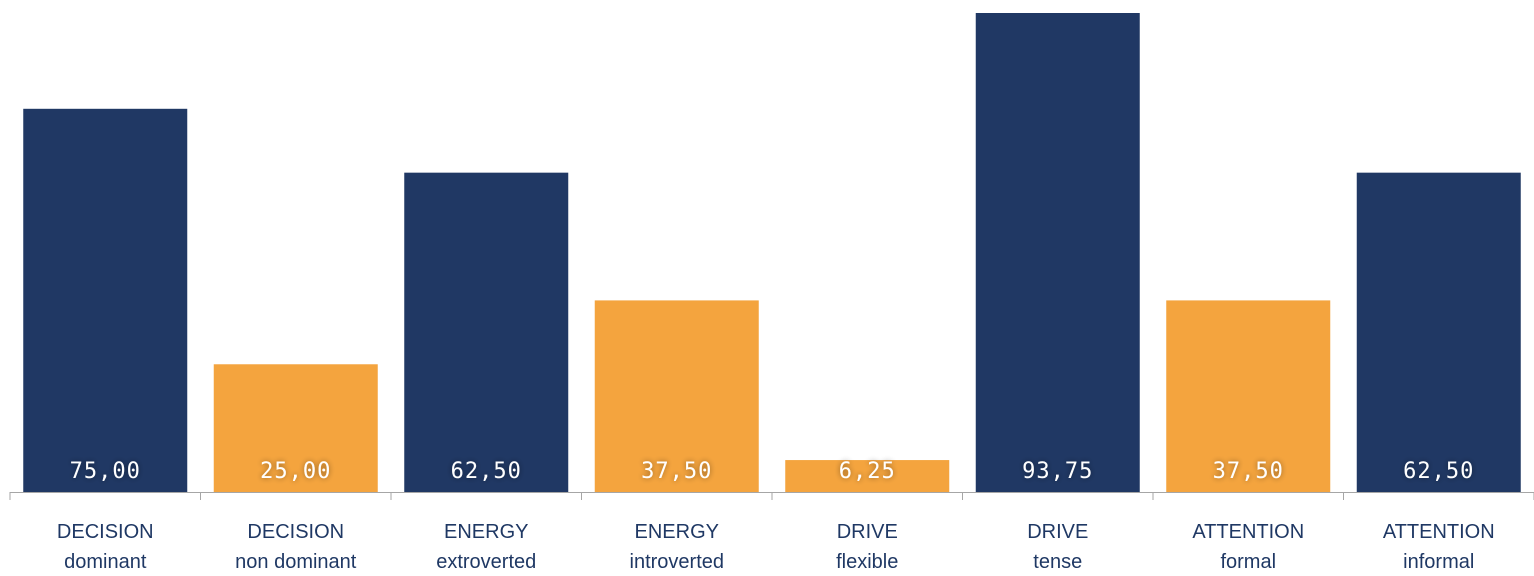 This screenshot has height=576, width=1534. Describe the element at coordinates (867, 562) in the screenshot. I see `category-label-subtype: flexible` at that location.